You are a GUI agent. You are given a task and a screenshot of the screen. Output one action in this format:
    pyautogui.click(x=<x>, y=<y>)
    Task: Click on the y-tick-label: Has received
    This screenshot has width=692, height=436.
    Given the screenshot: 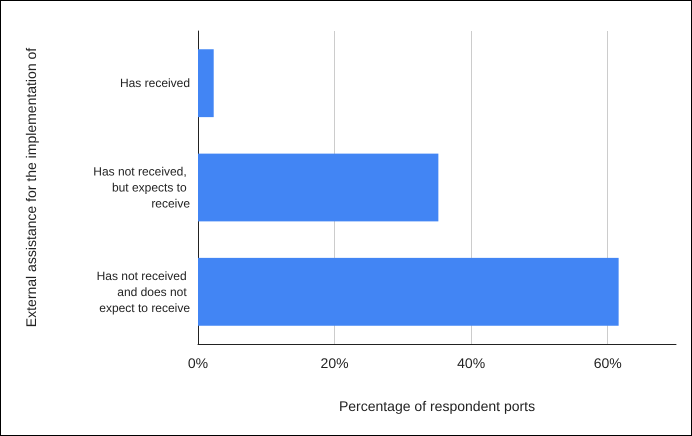 What is the action you would take?
    pyautogui.click(x=155, y=83)
    